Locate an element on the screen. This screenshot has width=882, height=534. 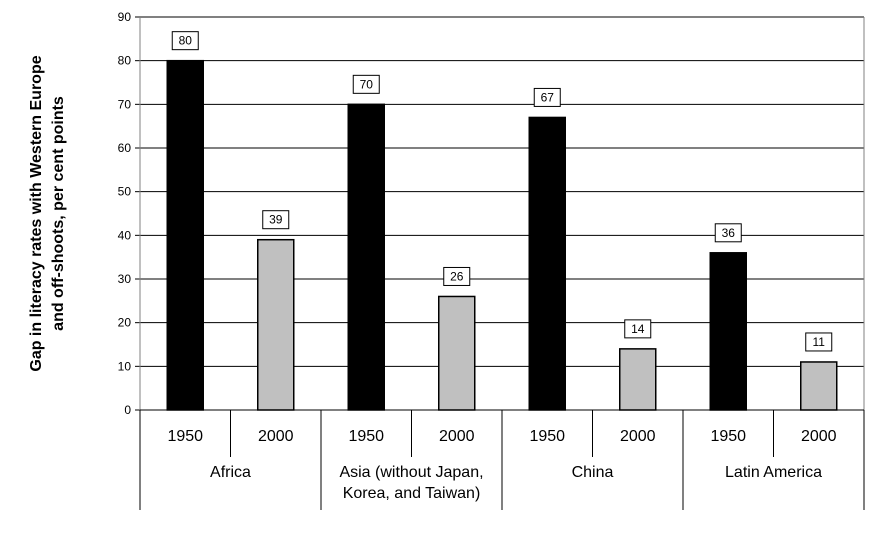
y-tick-label: 30 is located at coordinates (125, 279).